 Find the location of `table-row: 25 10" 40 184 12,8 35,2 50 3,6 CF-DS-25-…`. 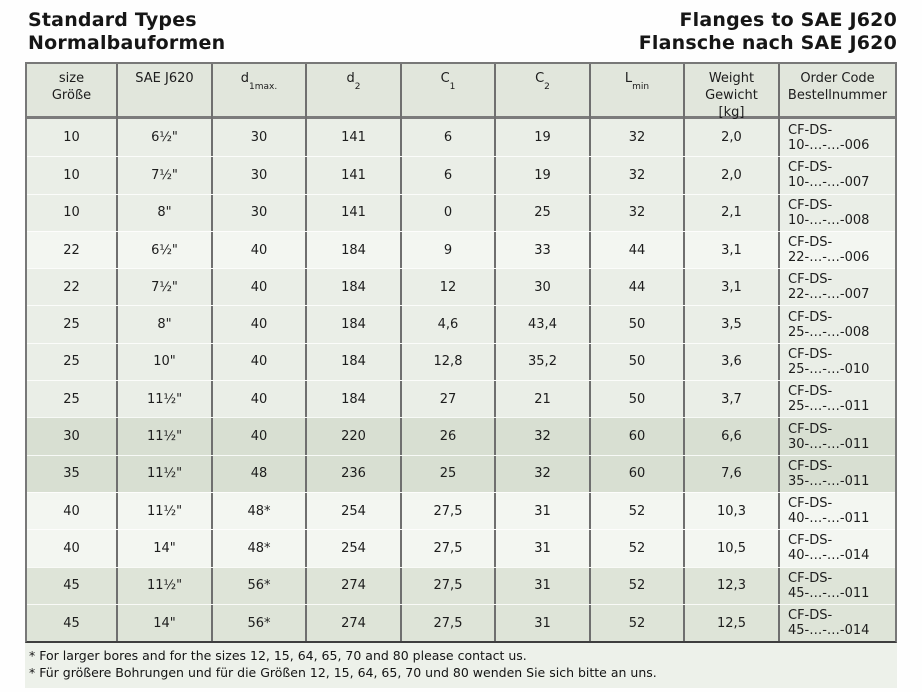

table-row: 25 10" 40 184 12,8 35,2 50 3,6 CF-DS-25-… is located at coordinates (461, 361).